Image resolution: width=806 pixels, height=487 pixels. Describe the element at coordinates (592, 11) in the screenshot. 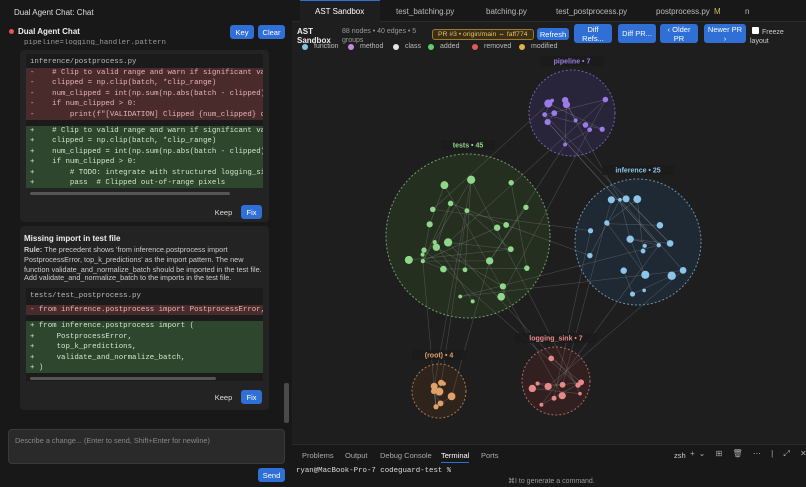

I see `editor-tab: test_postprocess.py` at that location.